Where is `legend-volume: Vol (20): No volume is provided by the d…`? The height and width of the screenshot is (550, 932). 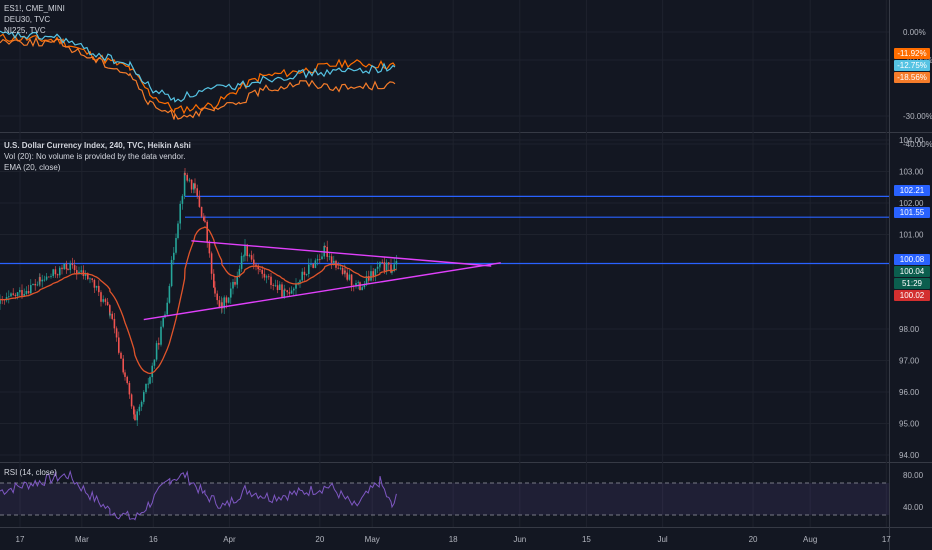
legend-volume: Vol (20): No volume is provided by the d… is located at coordinates (95, 156).